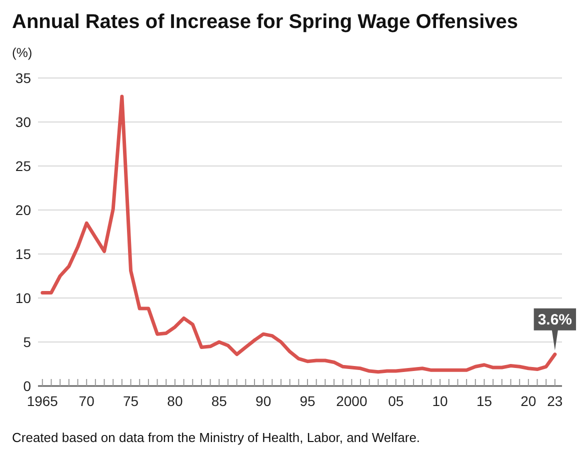 This screenshot has width=584, height=461. I want to click on x-tick-label: 80, so click(175, 400).